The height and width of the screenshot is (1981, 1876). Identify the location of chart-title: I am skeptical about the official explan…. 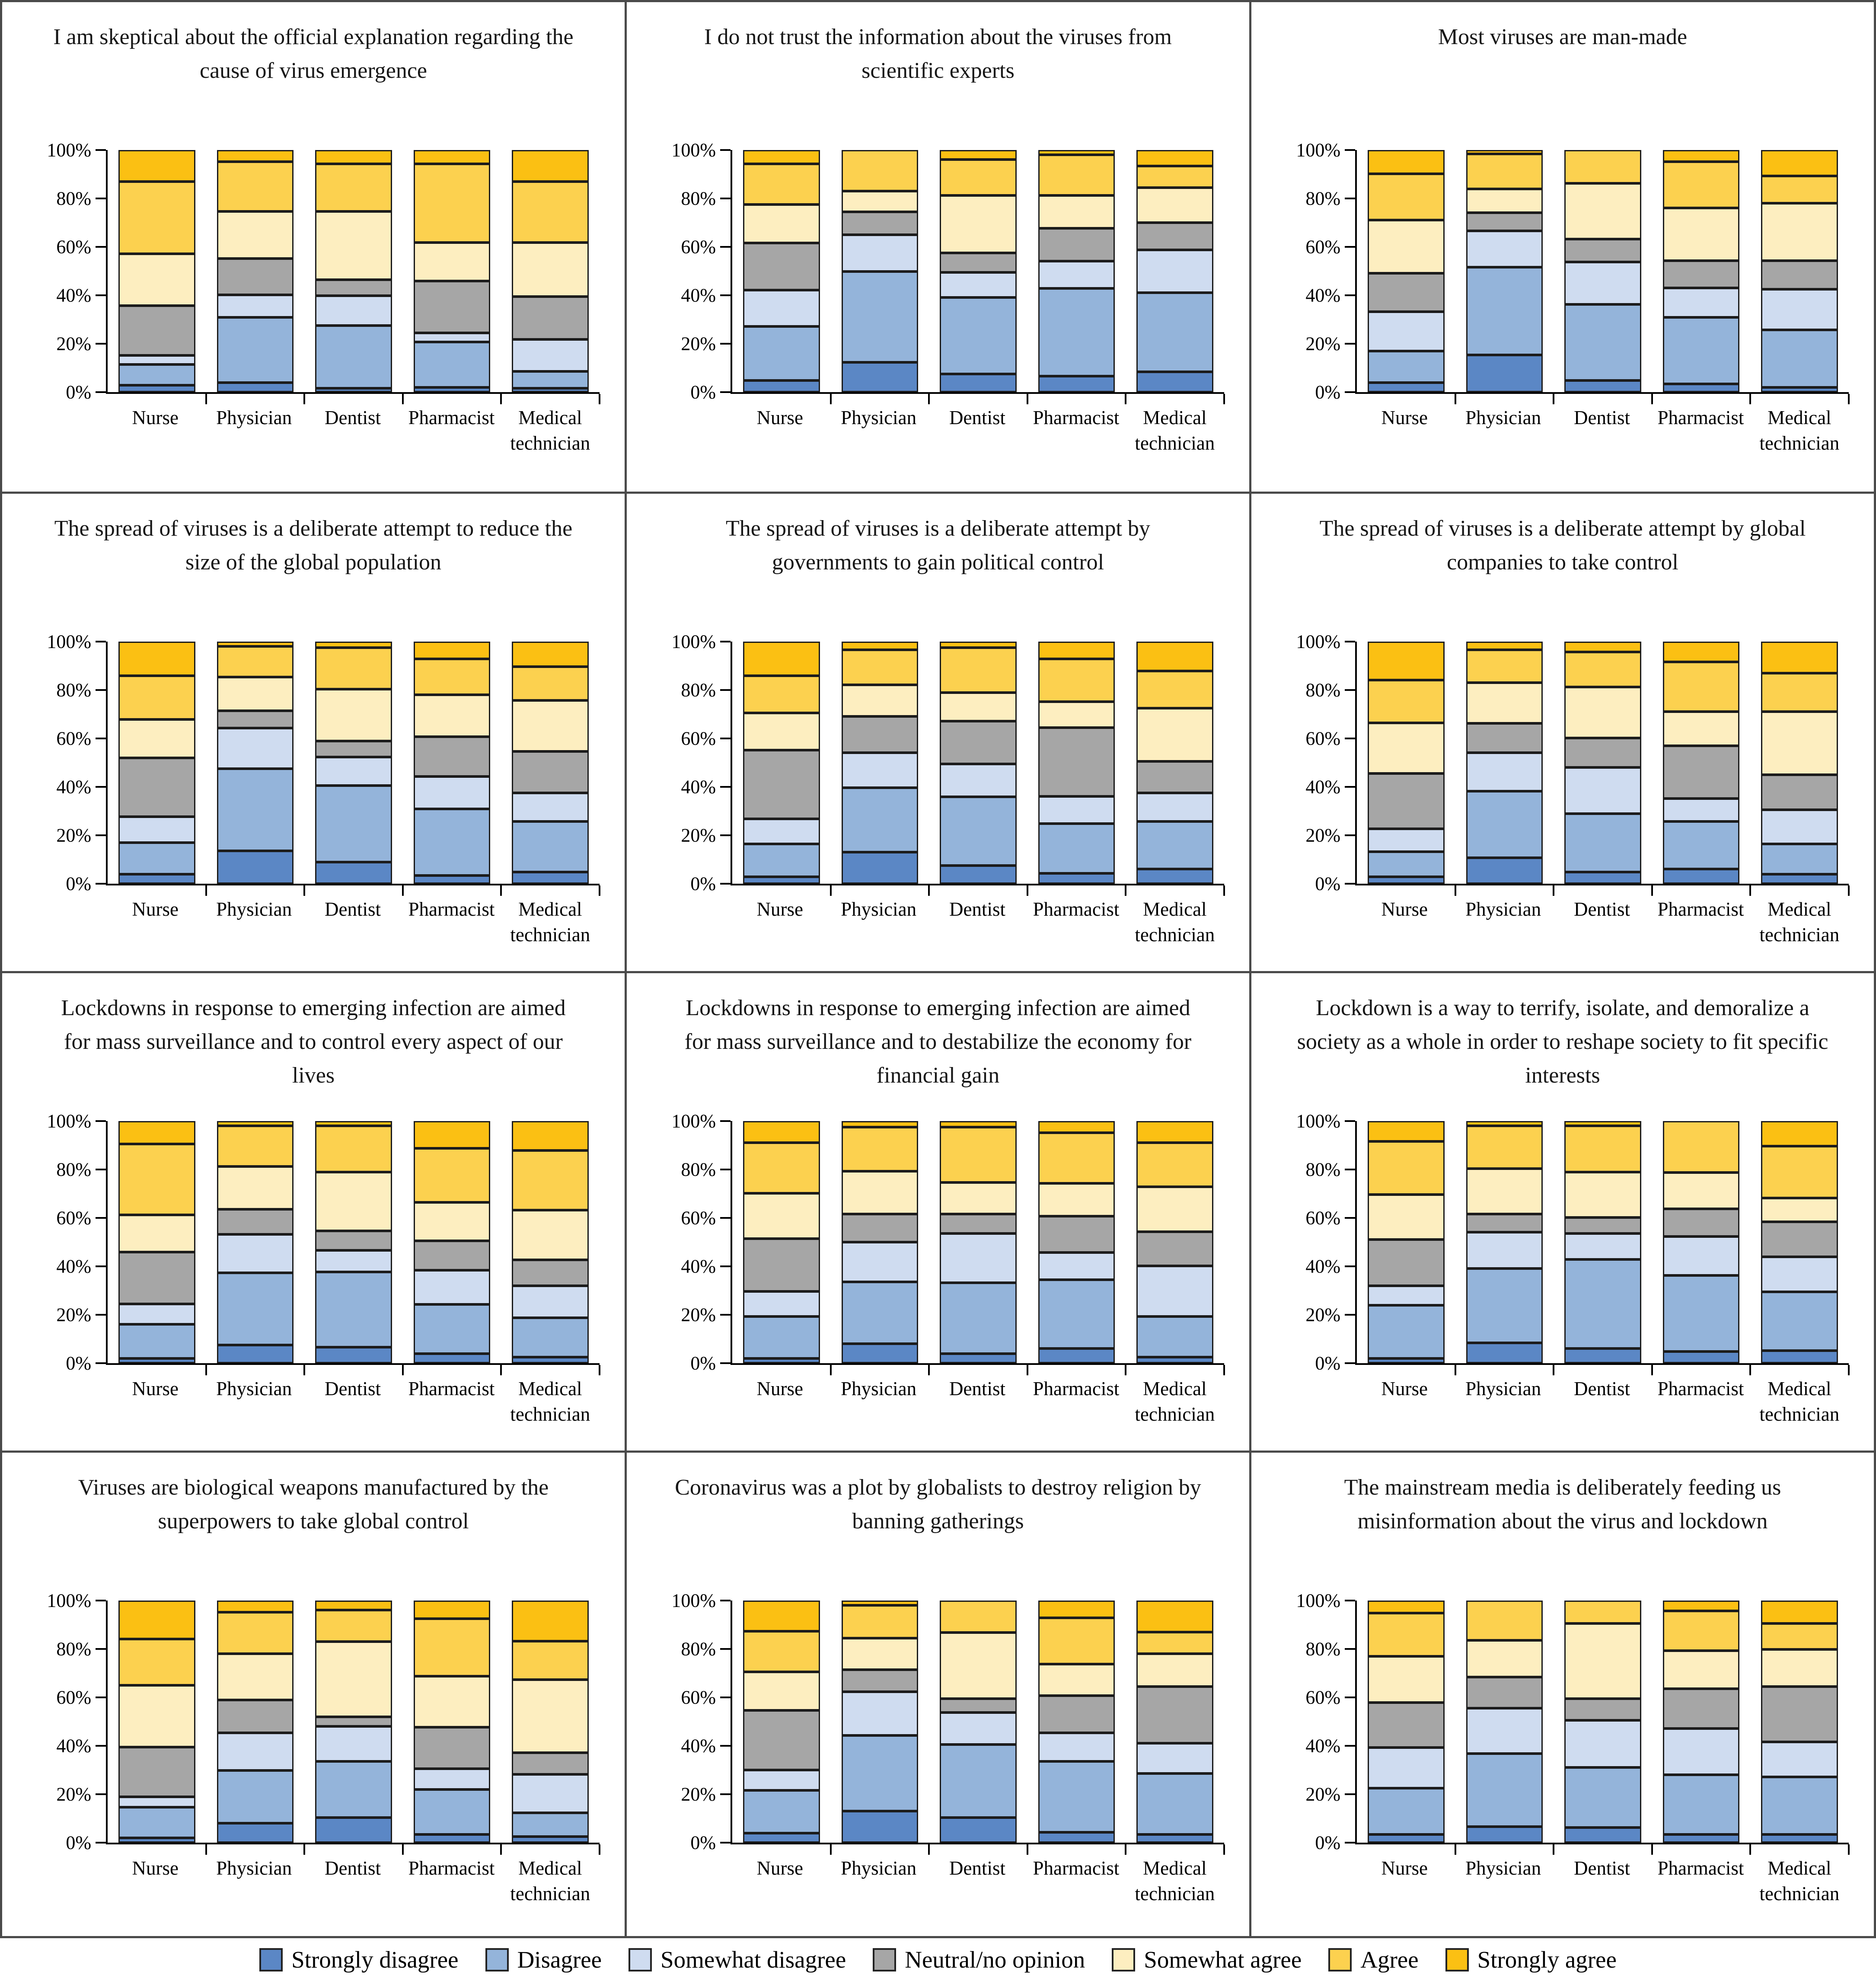
(313, 54).